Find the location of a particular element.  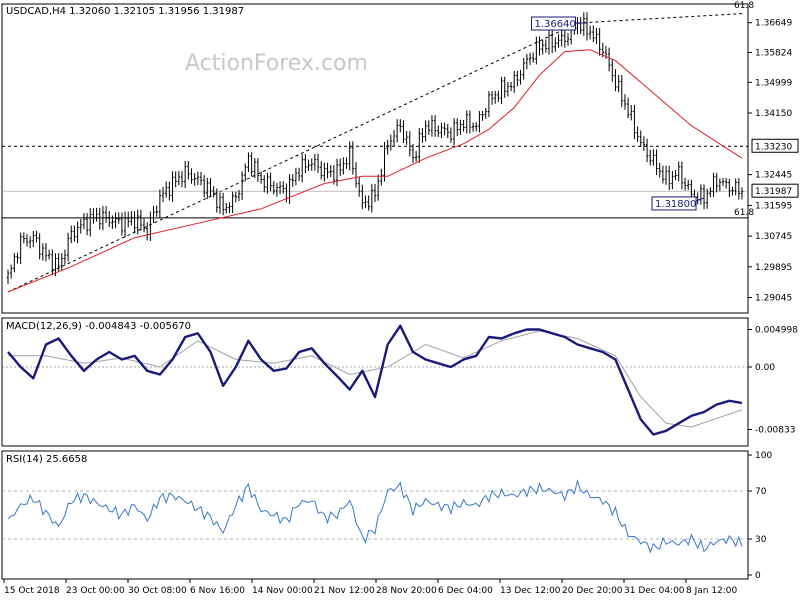

rsi-line is located at coordinates (375, 516).